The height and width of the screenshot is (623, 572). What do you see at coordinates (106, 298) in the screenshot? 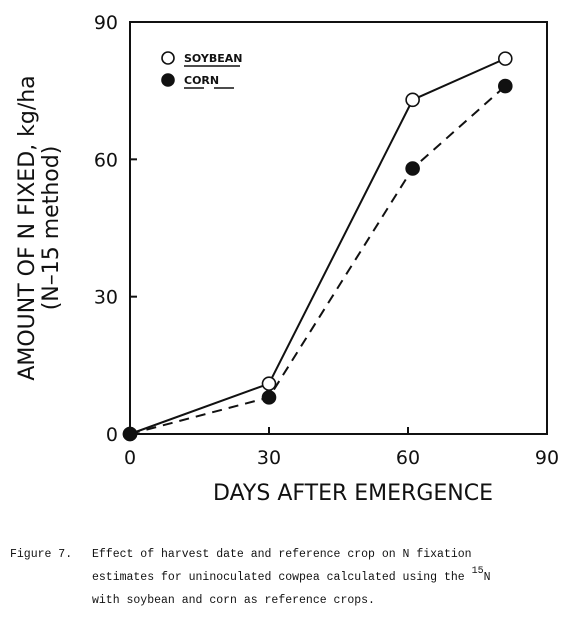
I see `y-tick-label: 30` at bounding box center [106, 298].